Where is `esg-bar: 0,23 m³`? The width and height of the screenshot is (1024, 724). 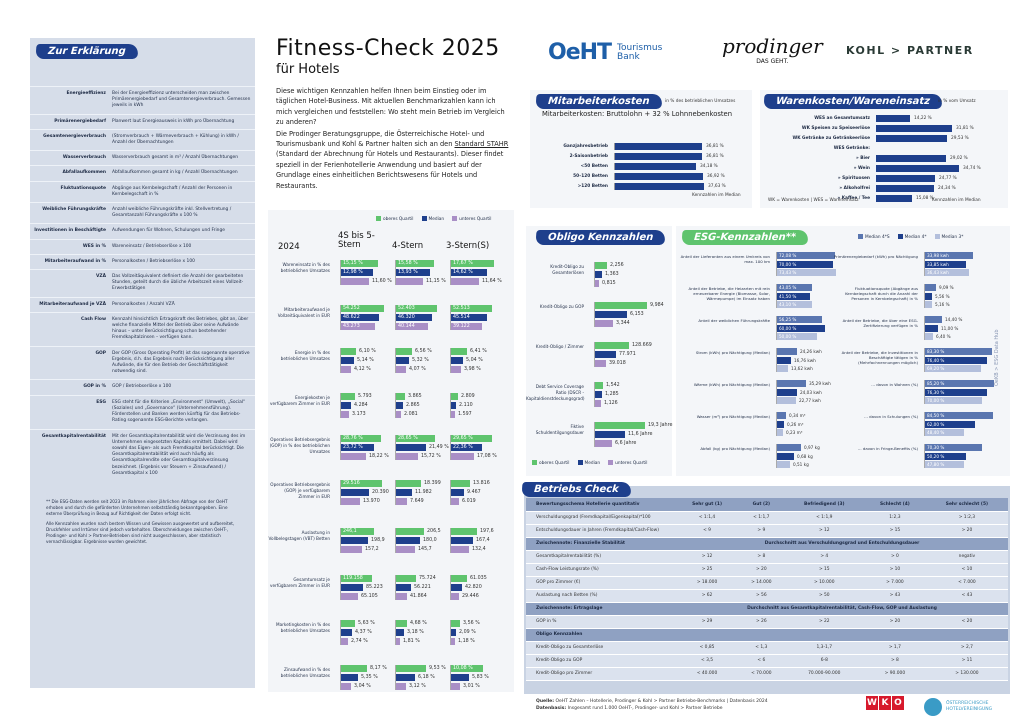
esg-bar: 0,23 m³ is located at coordinates (791, 432).